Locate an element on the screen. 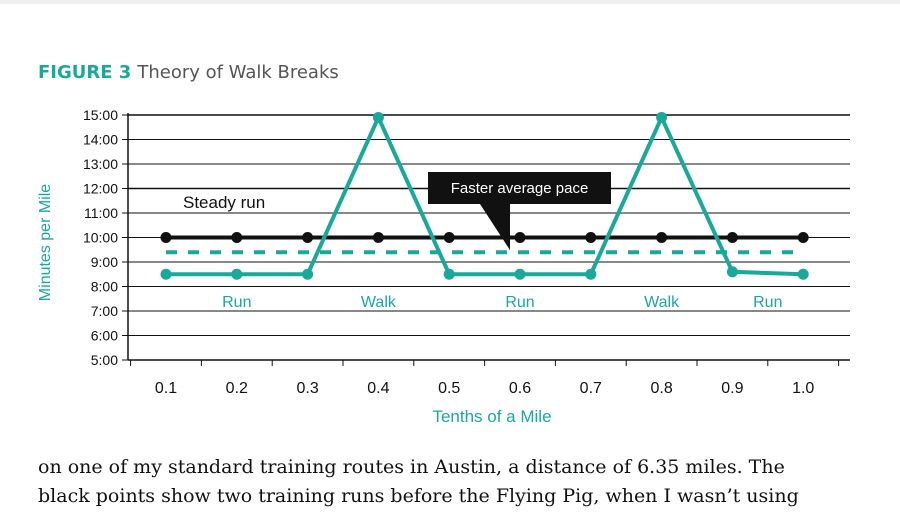 This screenshot has width=900, height=517. y-tick-label: 14:00 is located at coordinates (100, 140).